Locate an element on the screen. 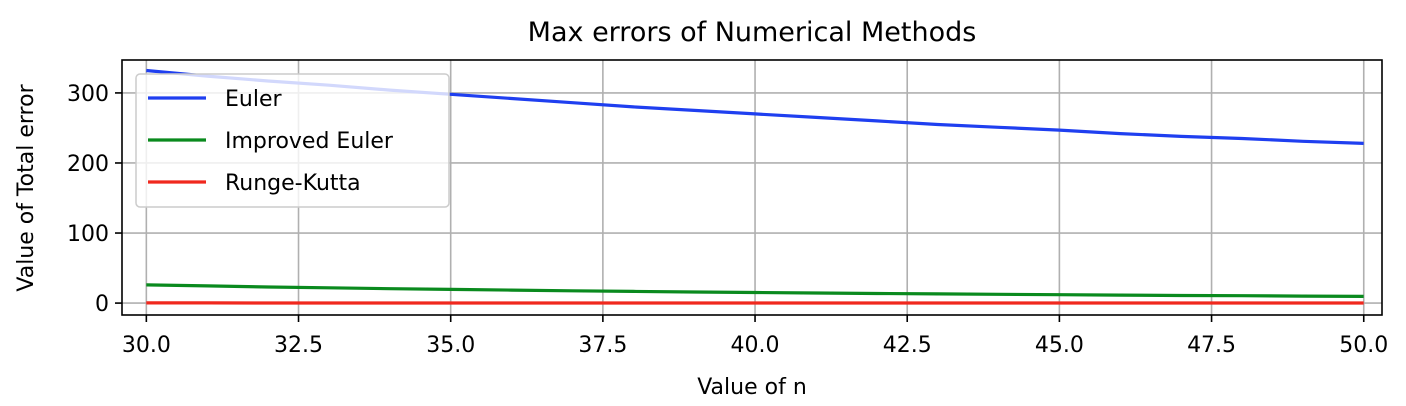  legend-label-runge-kutta: Runge-Kutta is located at coordinates (293, 183).